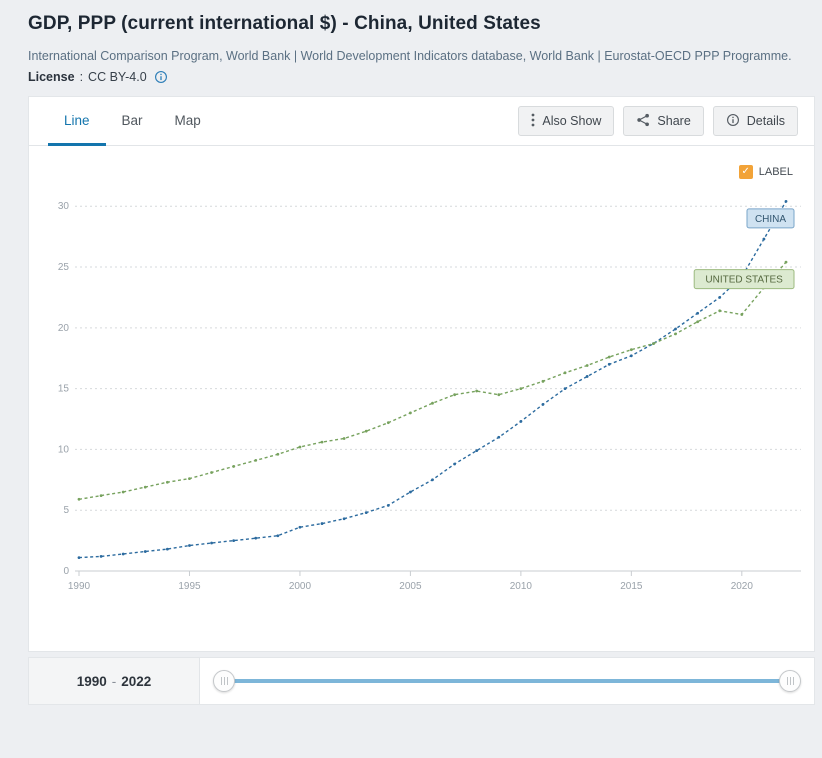 Image resolution: width=822 pixels, height=758 pixels. Describe the element at coordinates (775, 172) in the screenshot. I see `label-checkbox-text: LABEL` at that location.